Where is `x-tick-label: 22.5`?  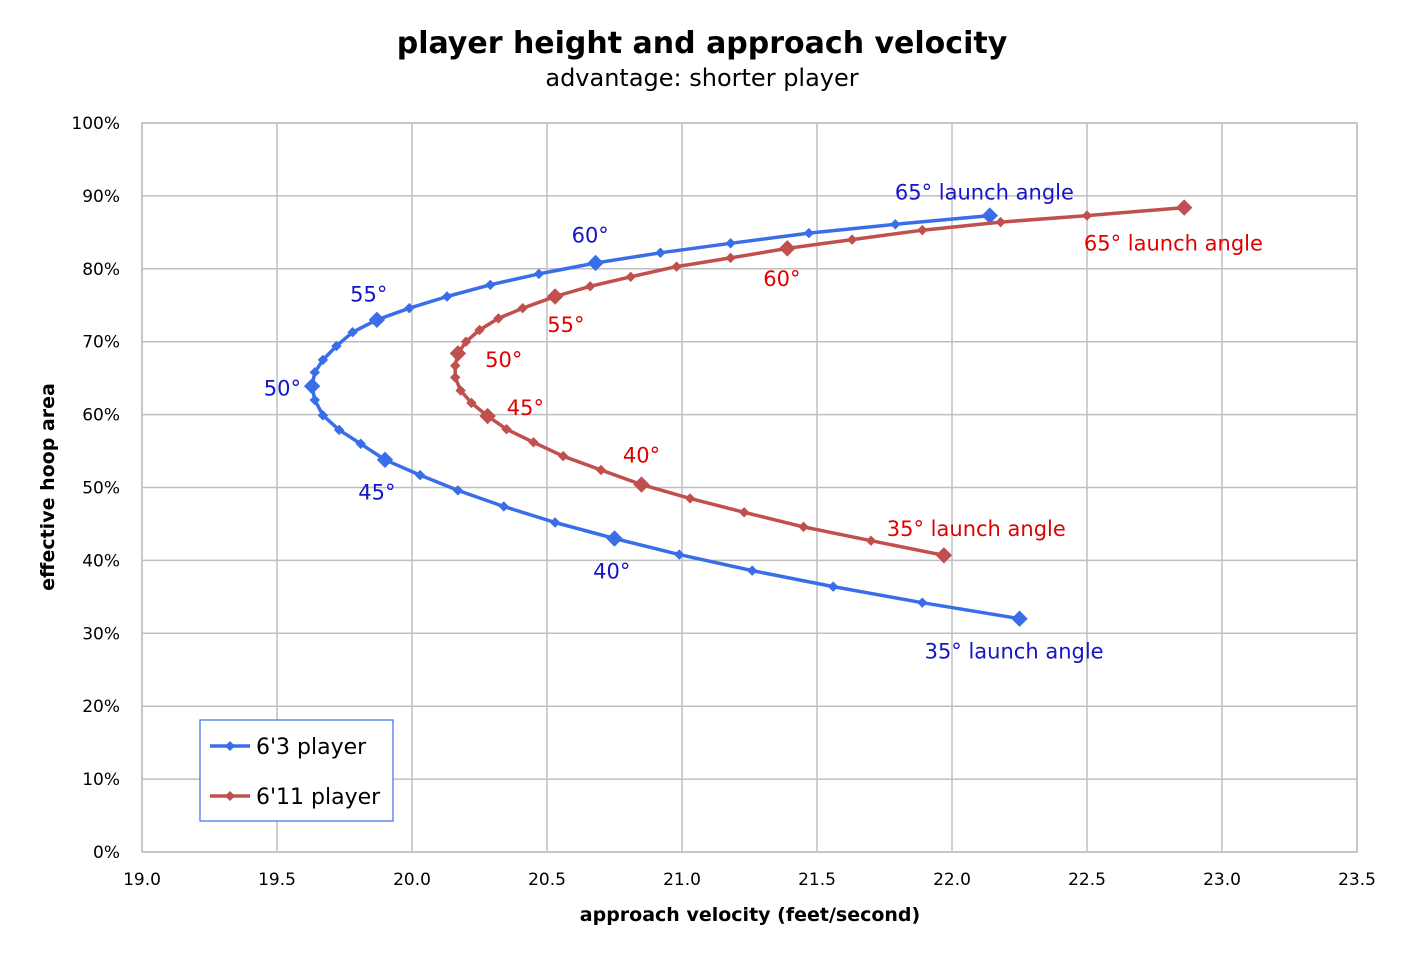 x-tick-label: 22.5 is located at coordinates (1087, 880).